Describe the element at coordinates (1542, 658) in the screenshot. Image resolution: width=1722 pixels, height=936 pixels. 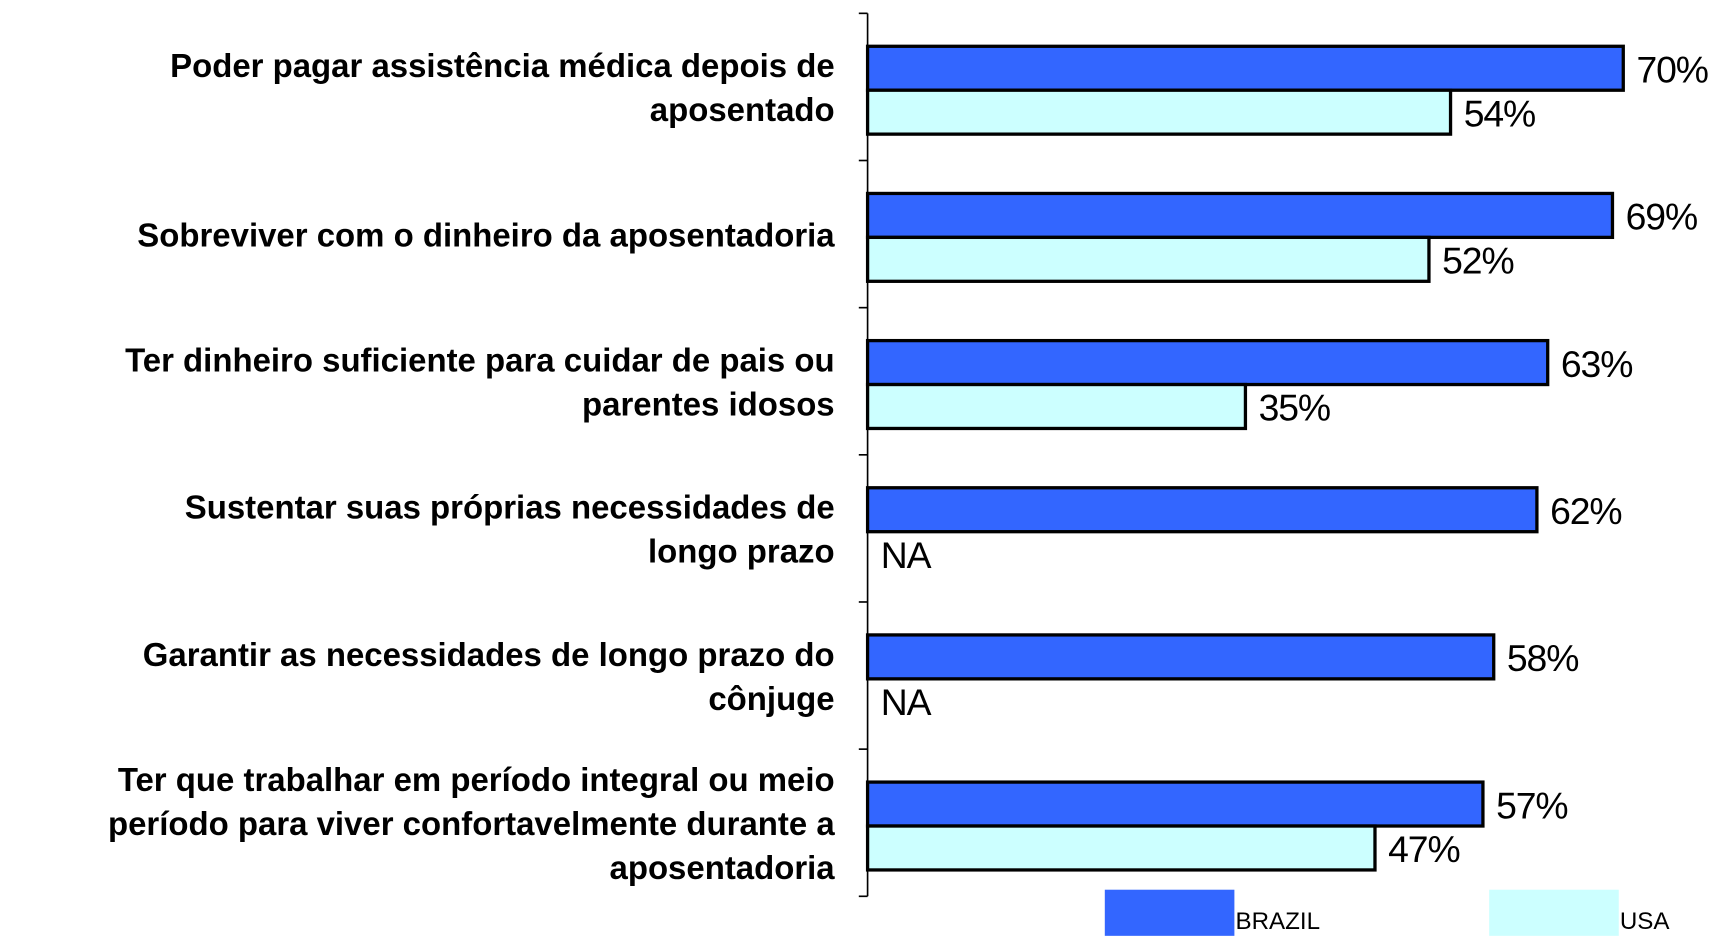
I see `value-label: 58%` at that location.